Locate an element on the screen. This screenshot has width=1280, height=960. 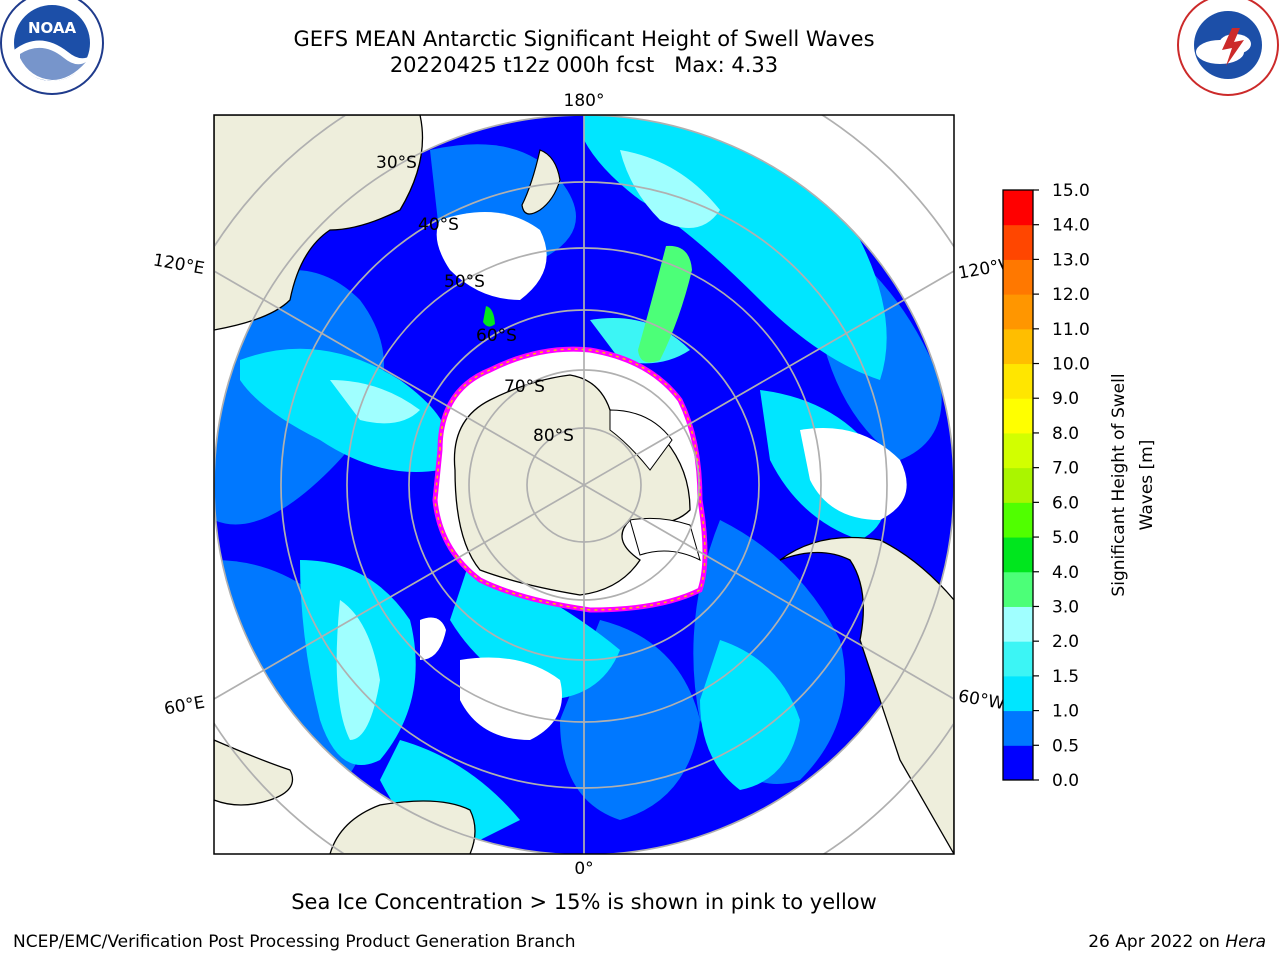
colorbar-tick-label: 2.0 is located at coordinates (1065, 642).